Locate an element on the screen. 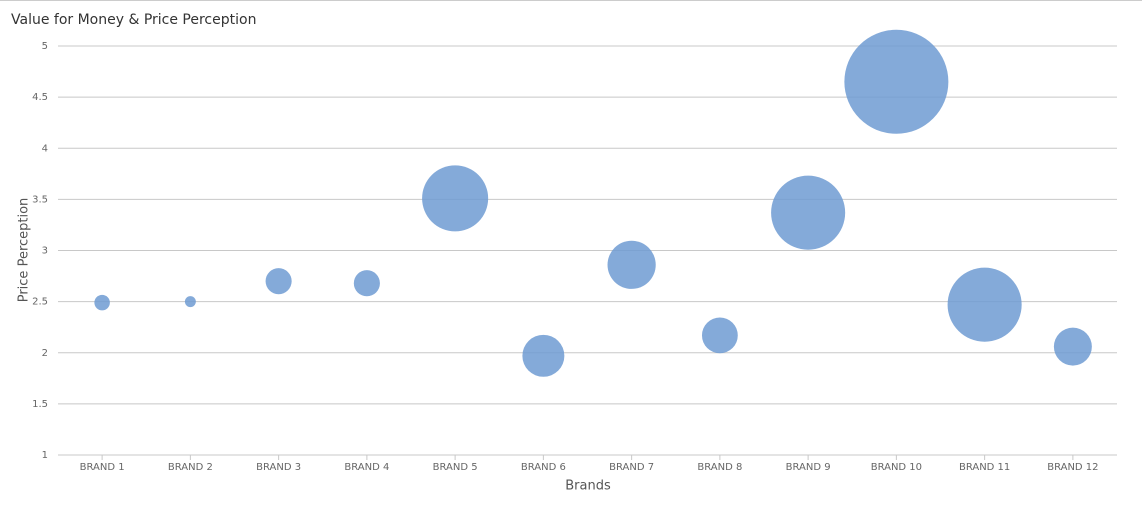 This screenshot has height=506, width=1142. y-tick-label: 2 is located at coordinates (45, 353).